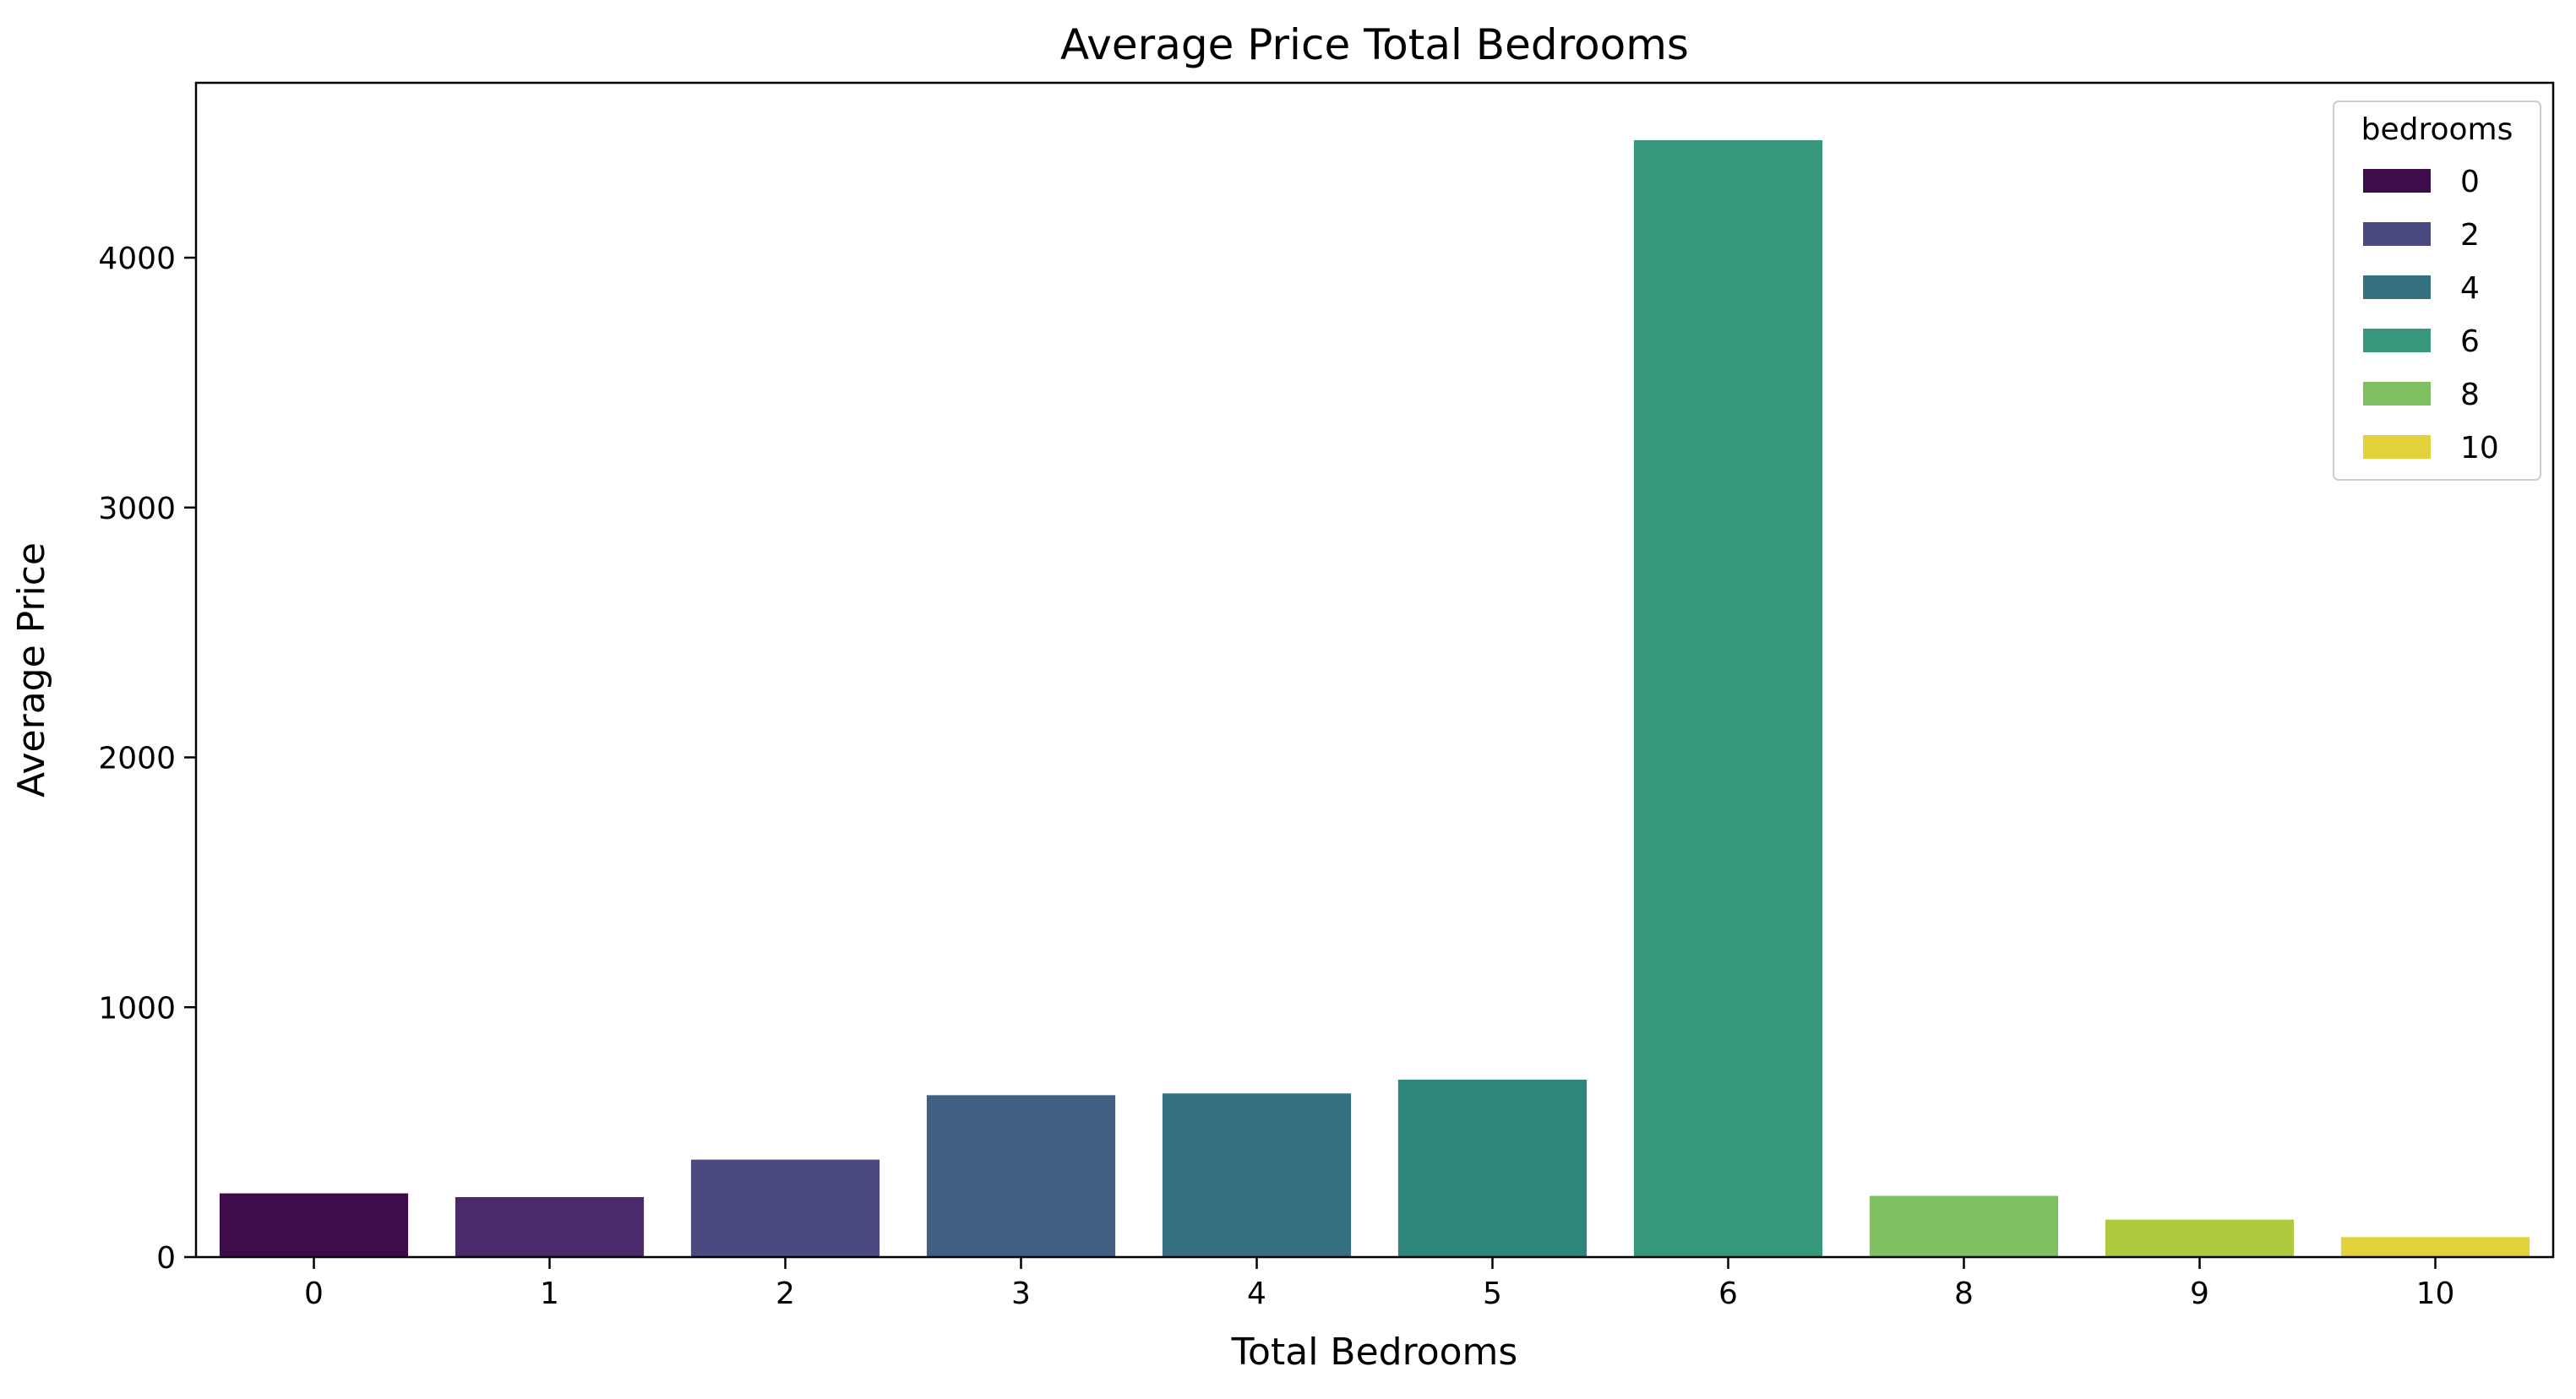 The height and width of the screenshot is (1399, 2576). I want to click on legend-label: 6, so click(2470, 341).